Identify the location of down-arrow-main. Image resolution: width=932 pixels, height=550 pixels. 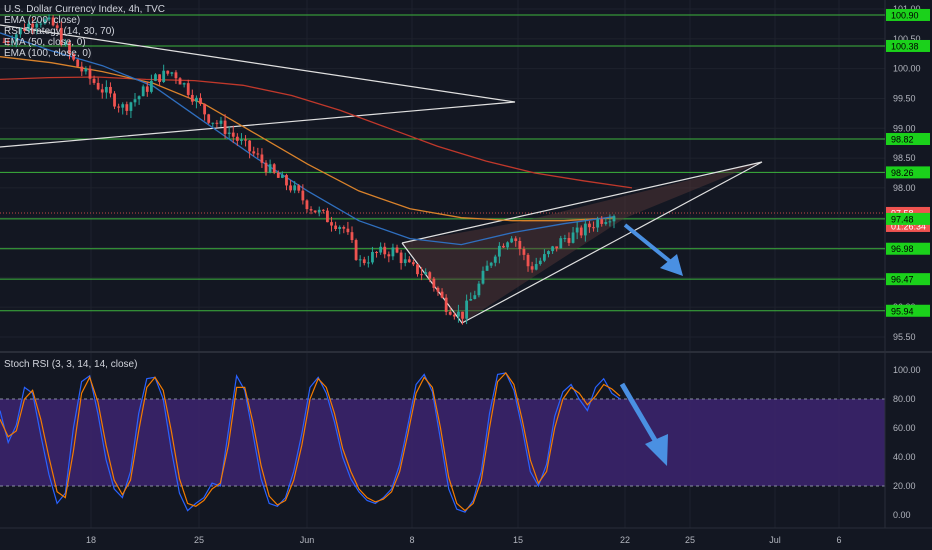
(653, 249).